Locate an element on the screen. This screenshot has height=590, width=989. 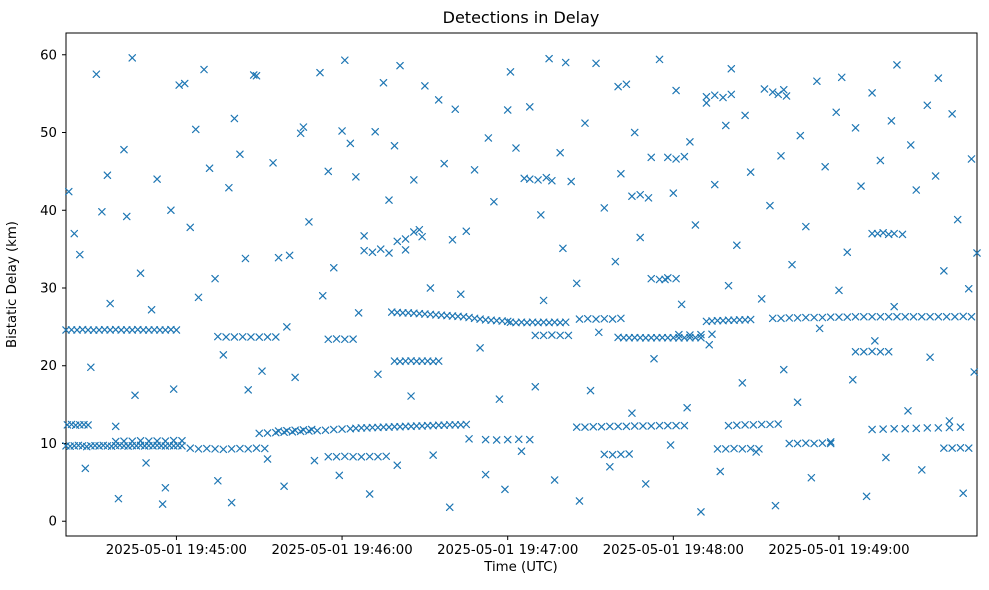
y-tick-label: 0 is located at coordinates (53, 522).